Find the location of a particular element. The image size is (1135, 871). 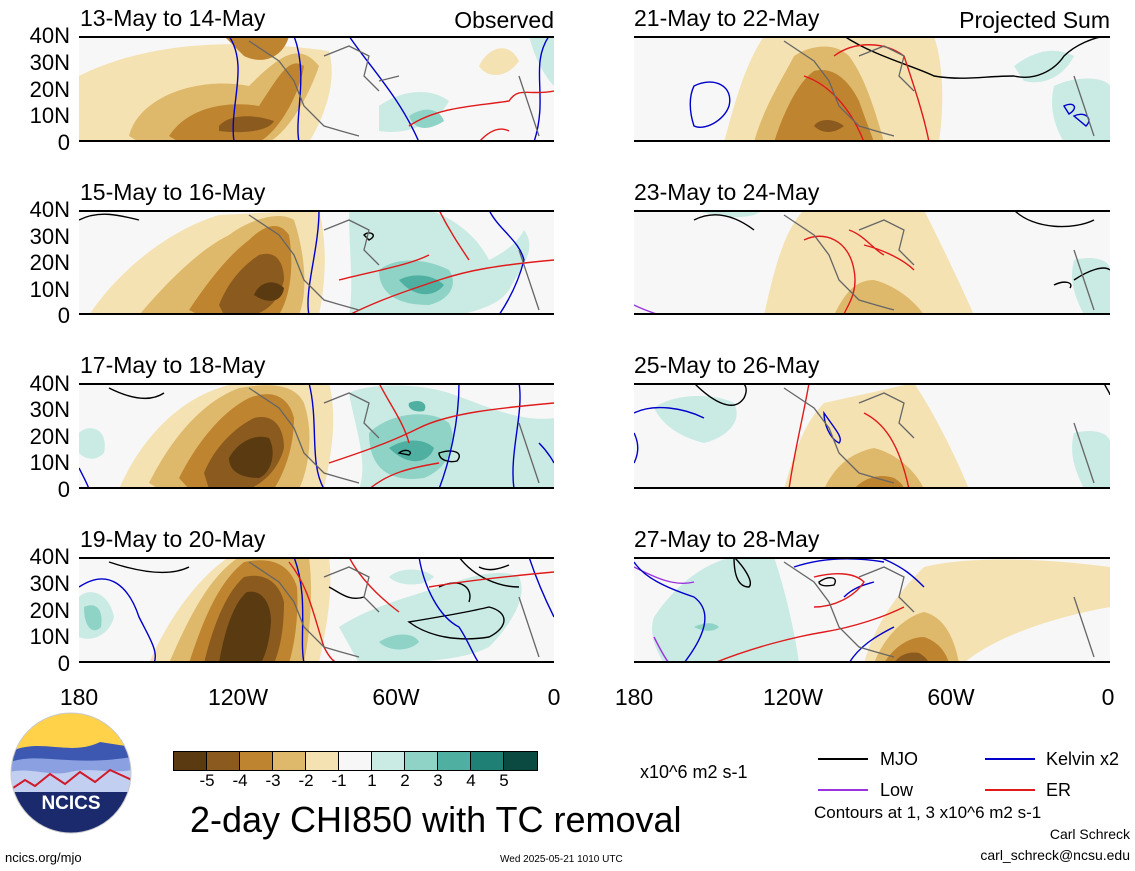

lon-label-left: 60W is located at coordinates (396, 697).